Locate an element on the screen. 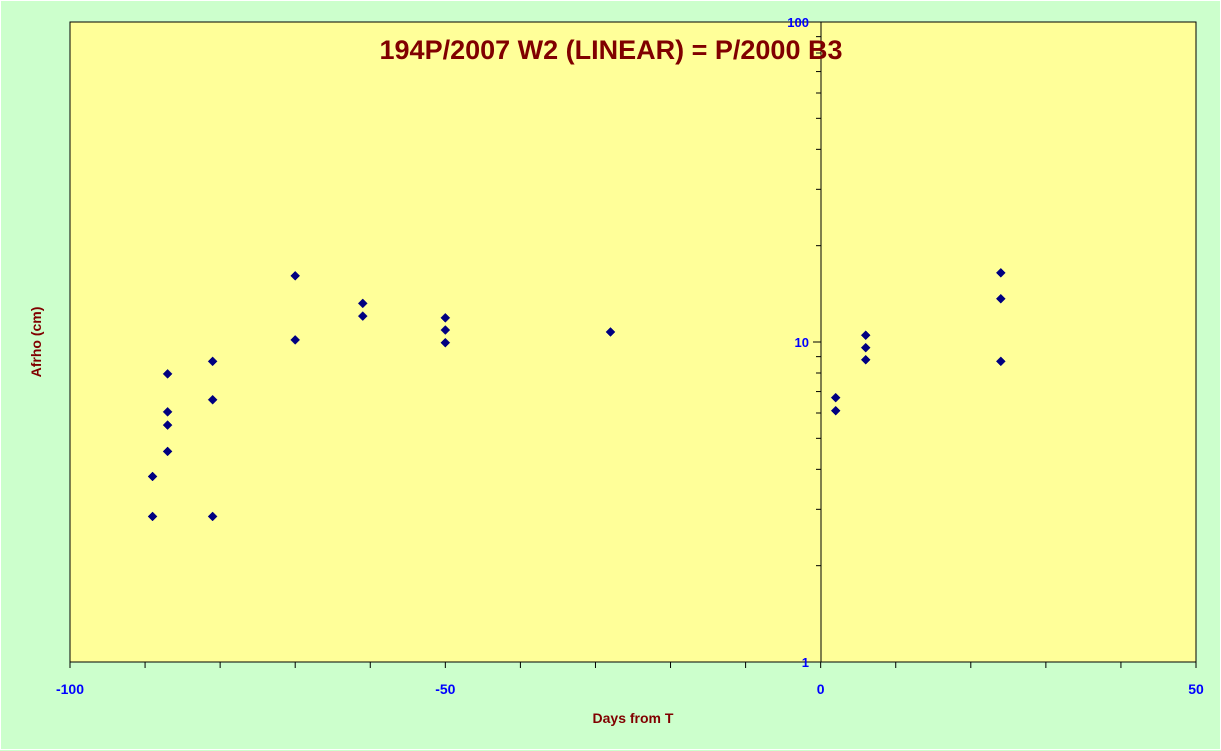  y-tick-label: 10 is located at coordinates (802, 342).